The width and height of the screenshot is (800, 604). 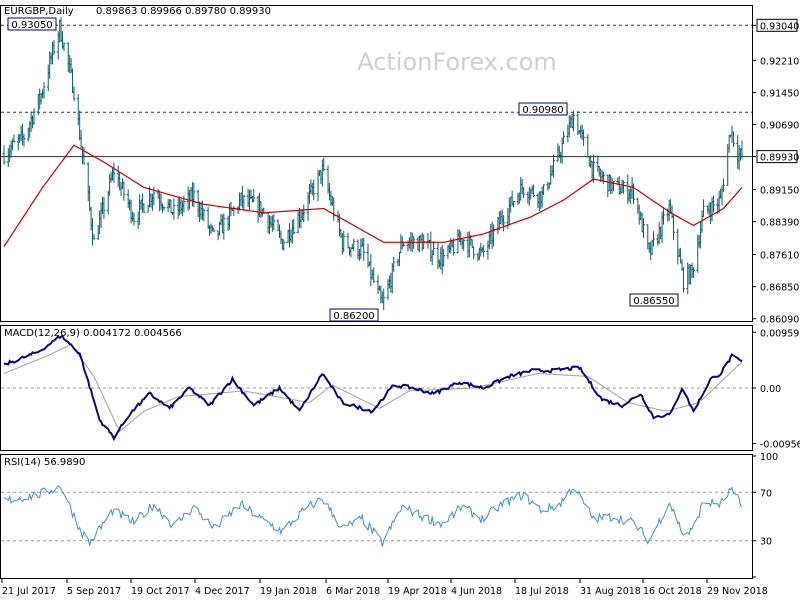 I want to click on price-annotation: 0.86200, so click(x=354, y=315).